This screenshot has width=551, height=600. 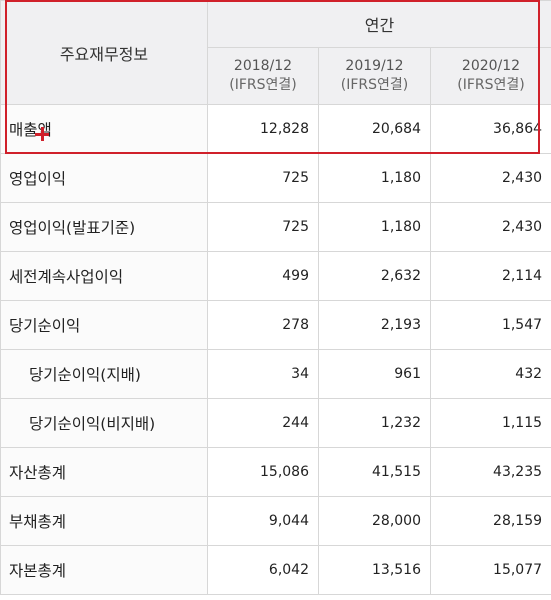 What do you see at coordinates (490, 570) in the screenshot?
I see `cell-value: 15,077` at bounding box center [490, 570].